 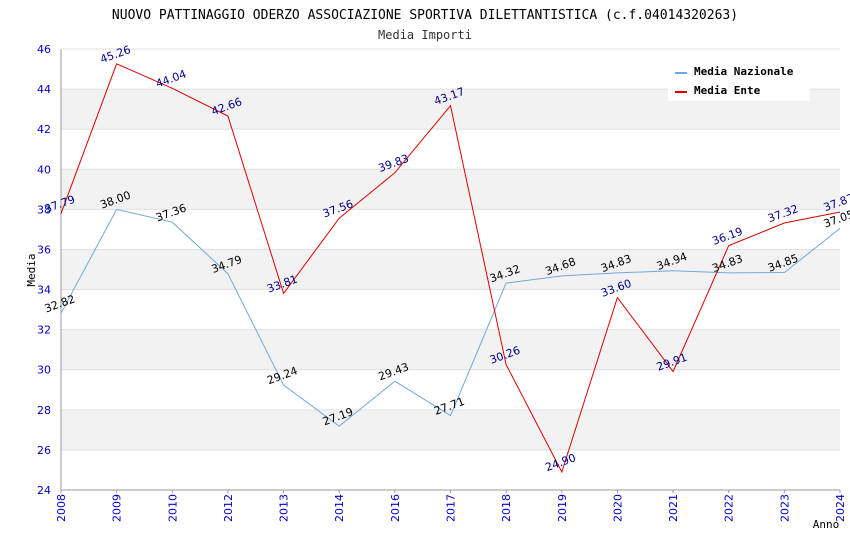 What do you see at coordinates (31, 269) in the screenshot?
I see `y-axis-label: Media` at bounding box center [31, 269].